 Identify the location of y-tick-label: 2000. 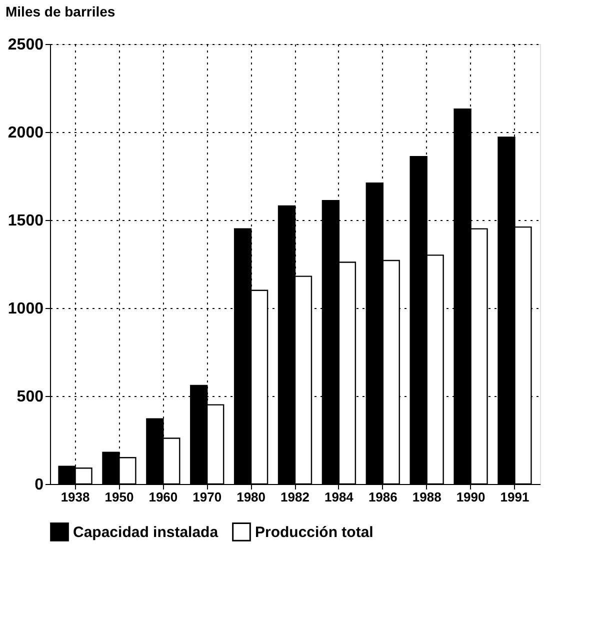
(26, 133).